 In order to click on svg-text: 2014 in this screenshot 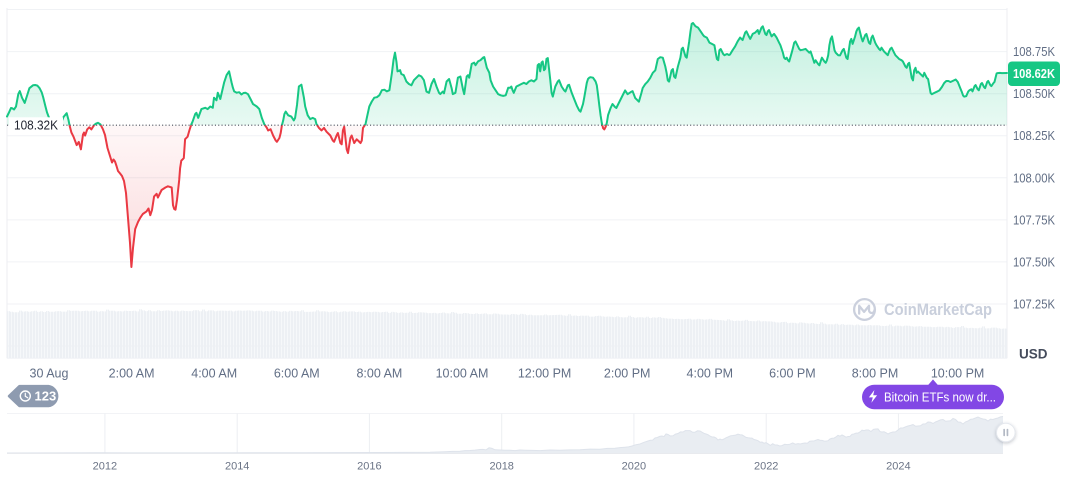, I will do `click(237, 467)`.